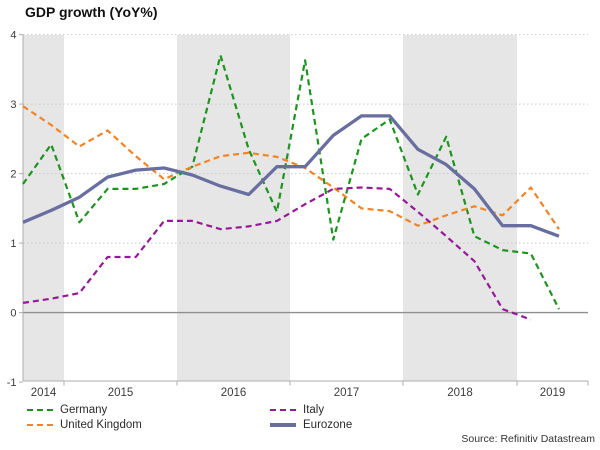 The image size is (600, 450). I want to click on y-tick-label: 1, so click(13, 244).